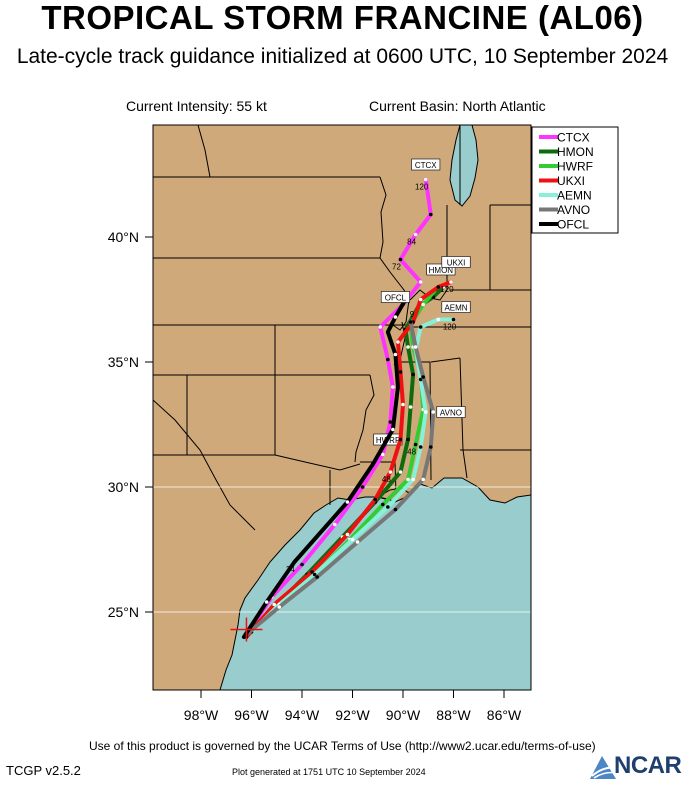 This screenshot has width=685, height=785. Describe the element at coordinates (564, 138) in the screenshot. I see `legend-item-ctcx: CTCX` at that location.